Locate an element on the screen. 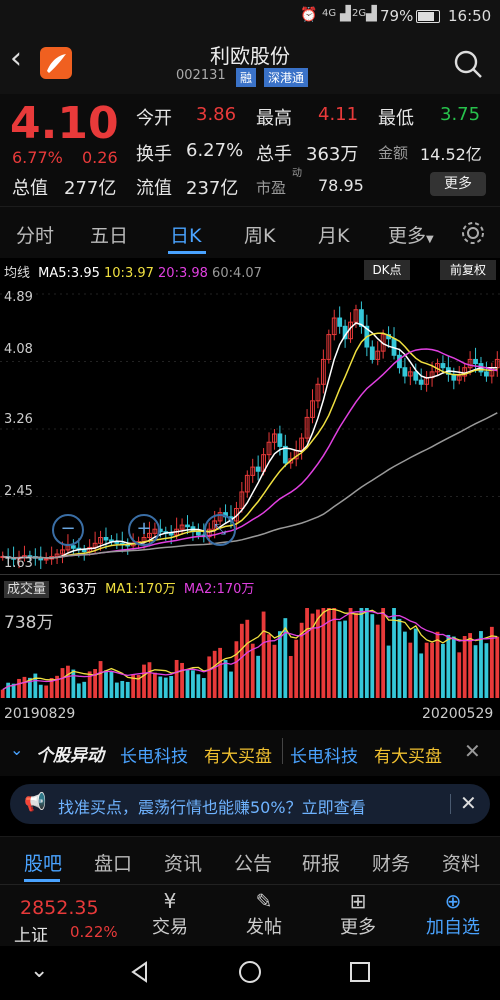 Image resolution: width=500 pixels, height=1000 pixels. change-pct: 6.77% is located at coordinates (37, 157).